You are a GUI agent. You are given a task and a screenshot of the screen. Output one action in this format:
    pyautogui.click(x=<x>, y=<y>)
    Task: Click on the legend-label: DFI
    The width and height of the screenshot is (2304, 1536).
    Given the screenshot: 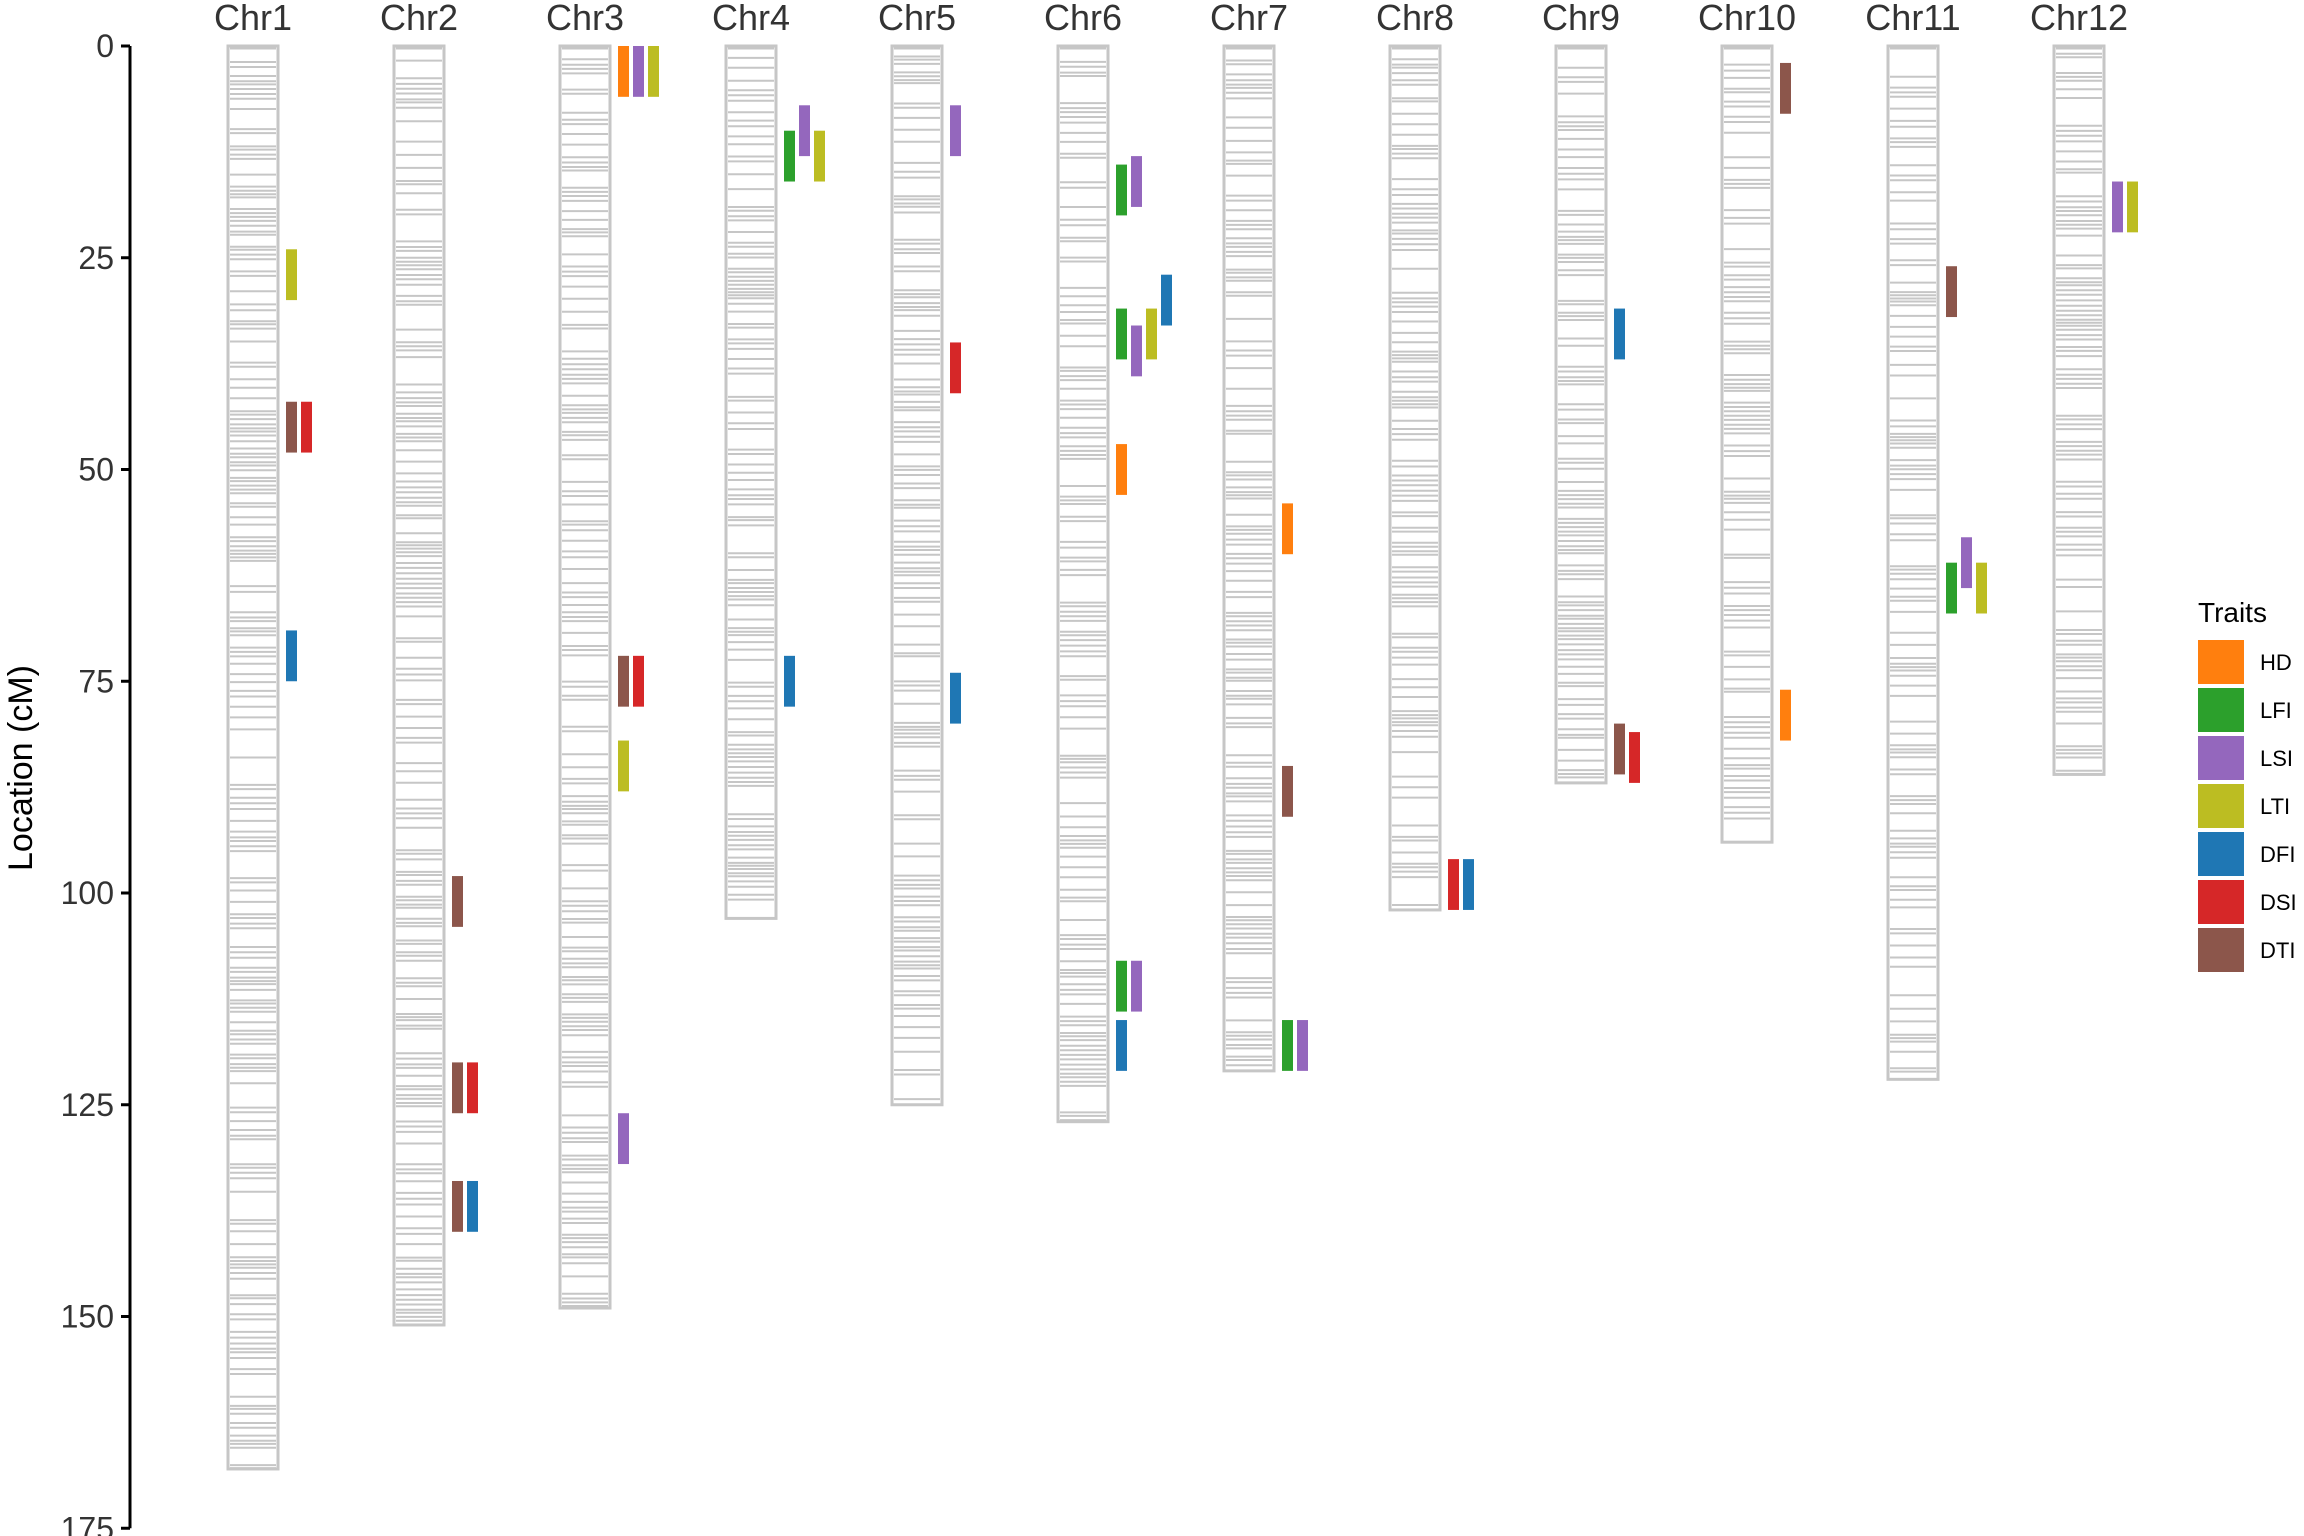 What is the action you would take?
    pyautogui.click(x=2277, y=854)
    